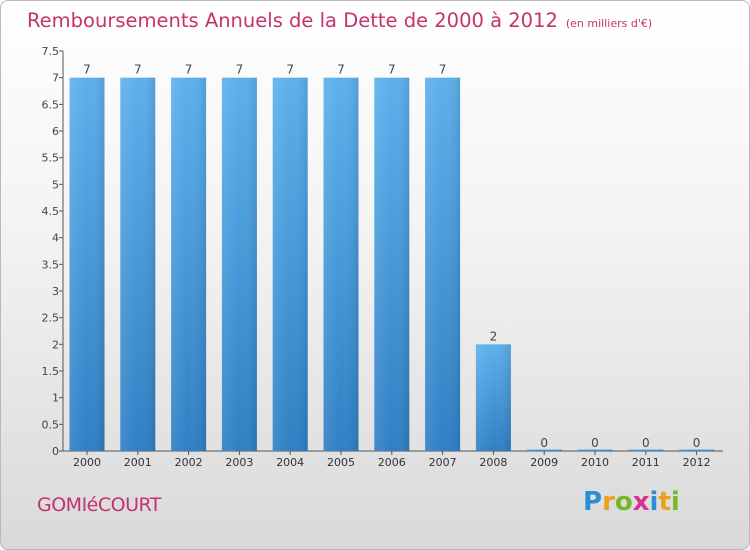  I want to click on x-tick-label: 2003, so click(239, 462).